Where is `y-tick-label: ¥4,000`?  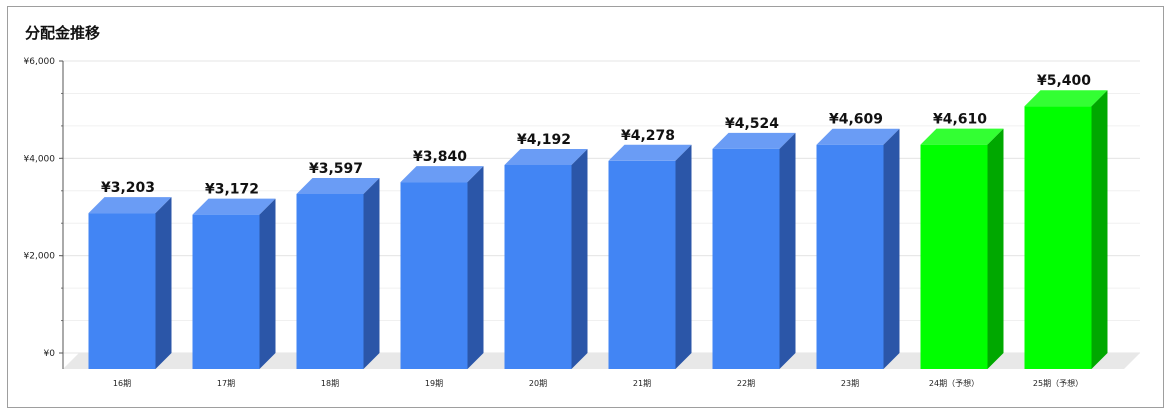
y-tick-label: ¥4,000 is located at coordinates (40, 159).